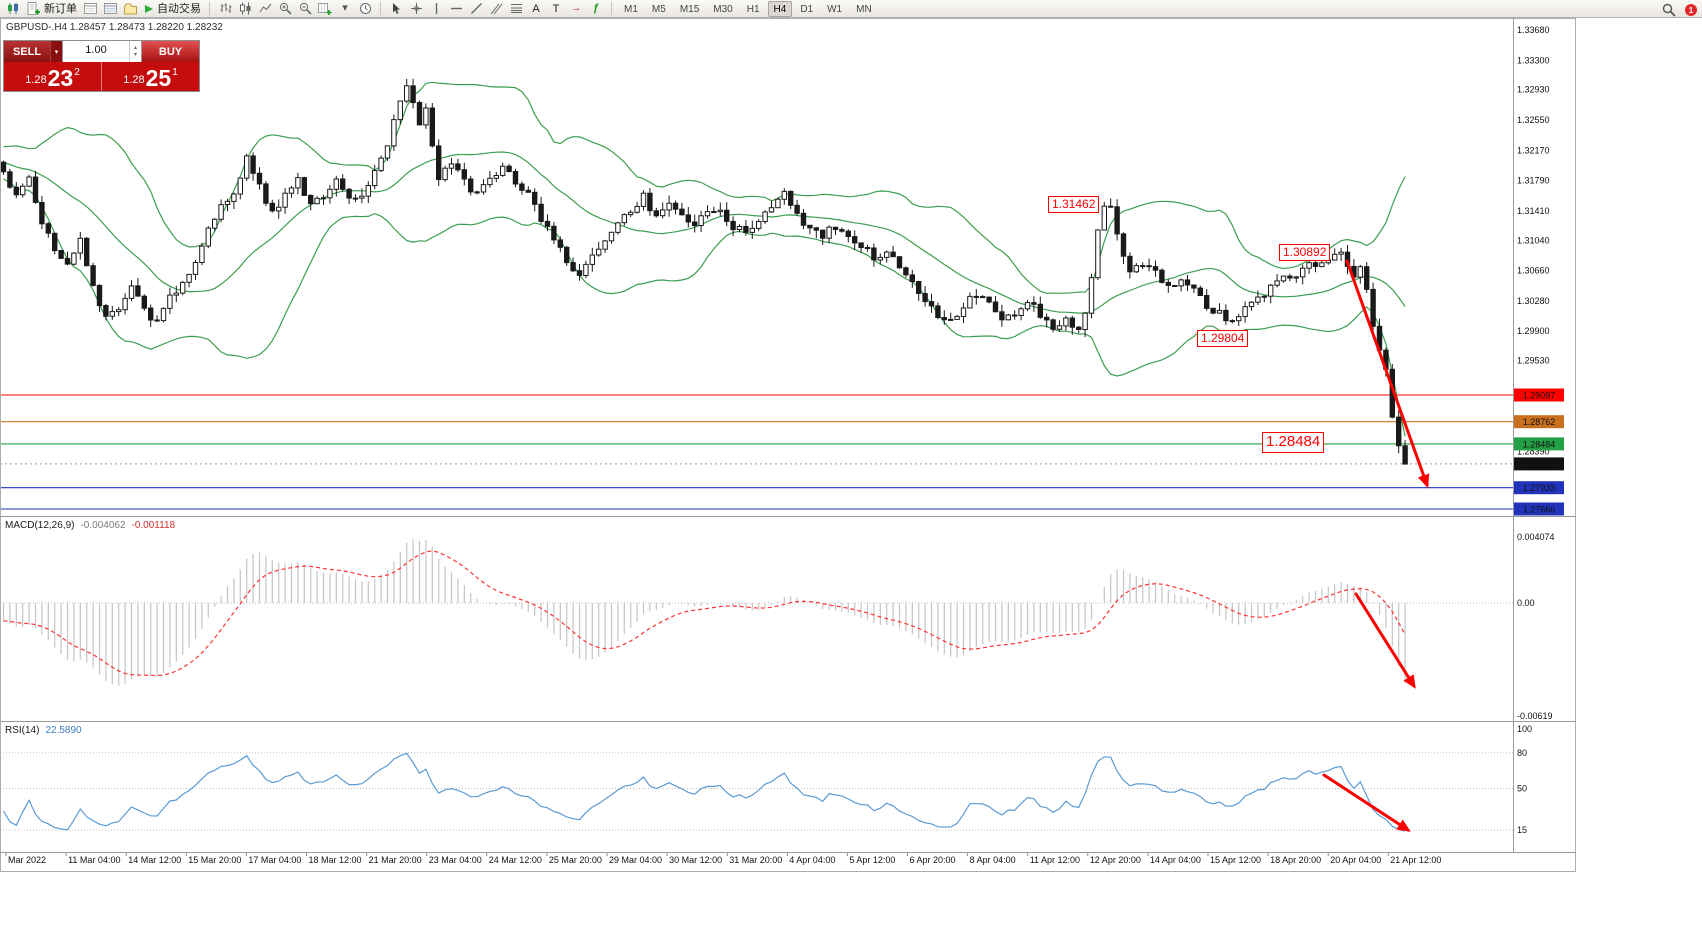 The height and width of the screenshot is (938, 1702). I want to click on timeframe-button-w1: W1, so click(835, 9).